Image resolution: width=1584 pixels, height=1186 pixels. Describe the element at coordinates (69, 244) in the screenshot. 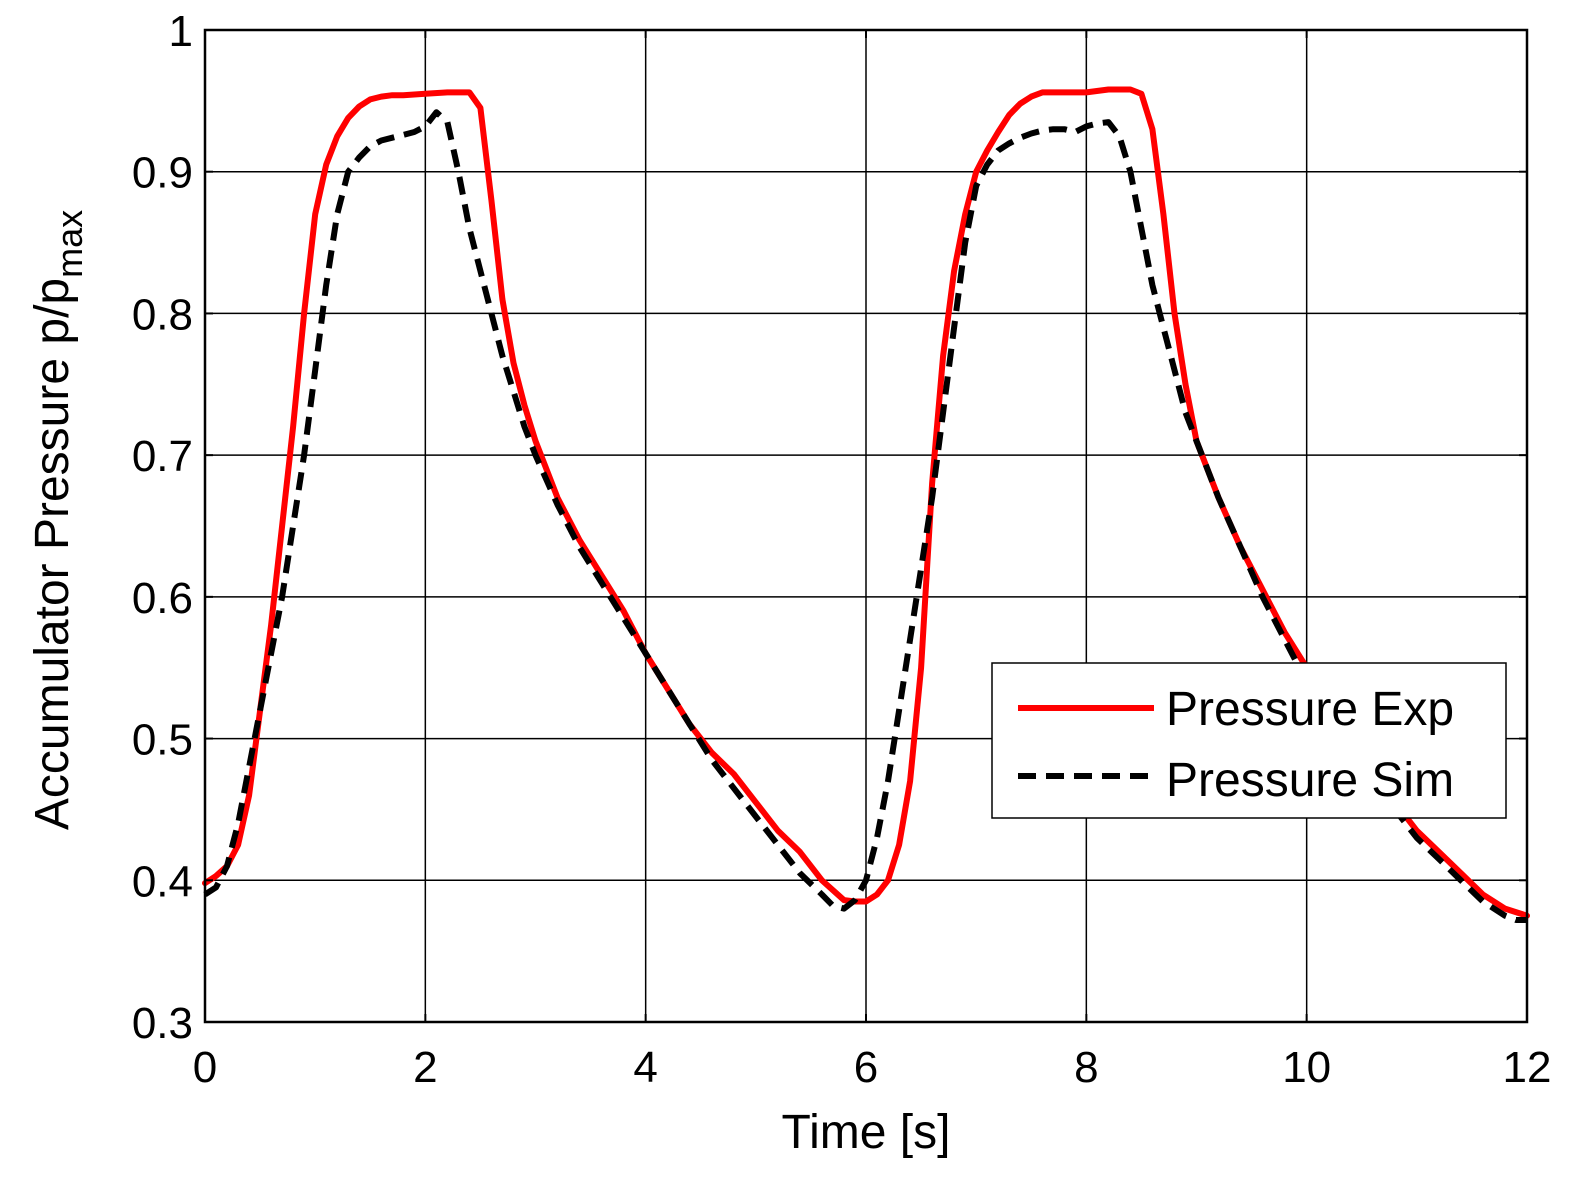

I see `y-axis-title-subscript: max` at that location.